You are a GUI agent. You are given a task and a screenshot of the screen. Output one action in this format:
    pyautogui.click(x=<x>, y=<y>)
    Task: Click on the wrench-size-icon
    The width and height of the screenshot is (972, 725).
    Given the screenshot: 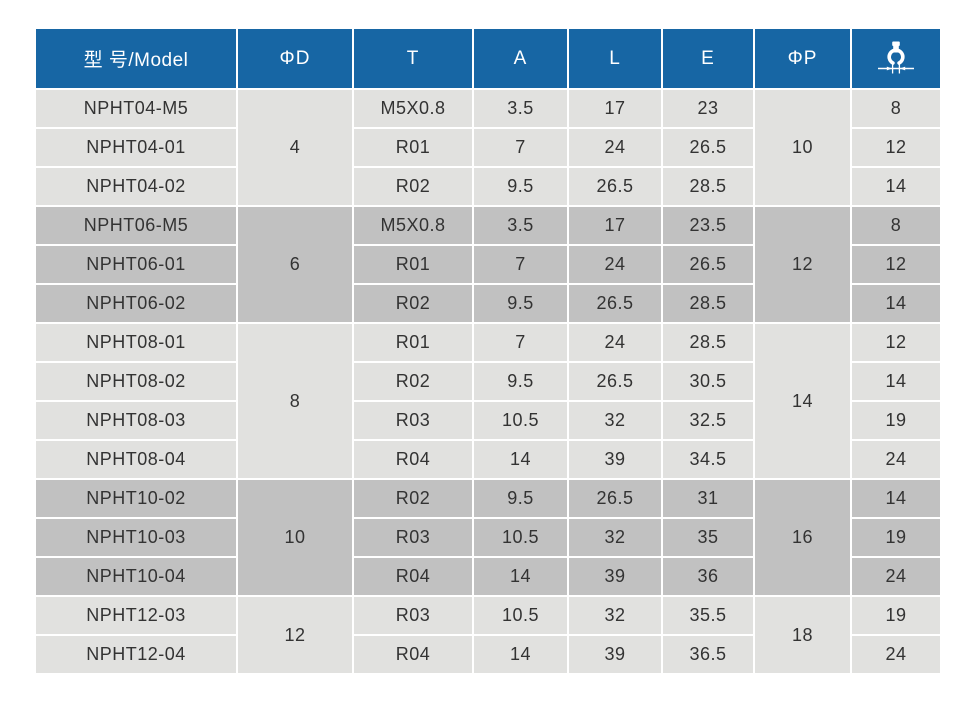 What is the action you would take?
    pyautogui.click(x=896, y=57)
    